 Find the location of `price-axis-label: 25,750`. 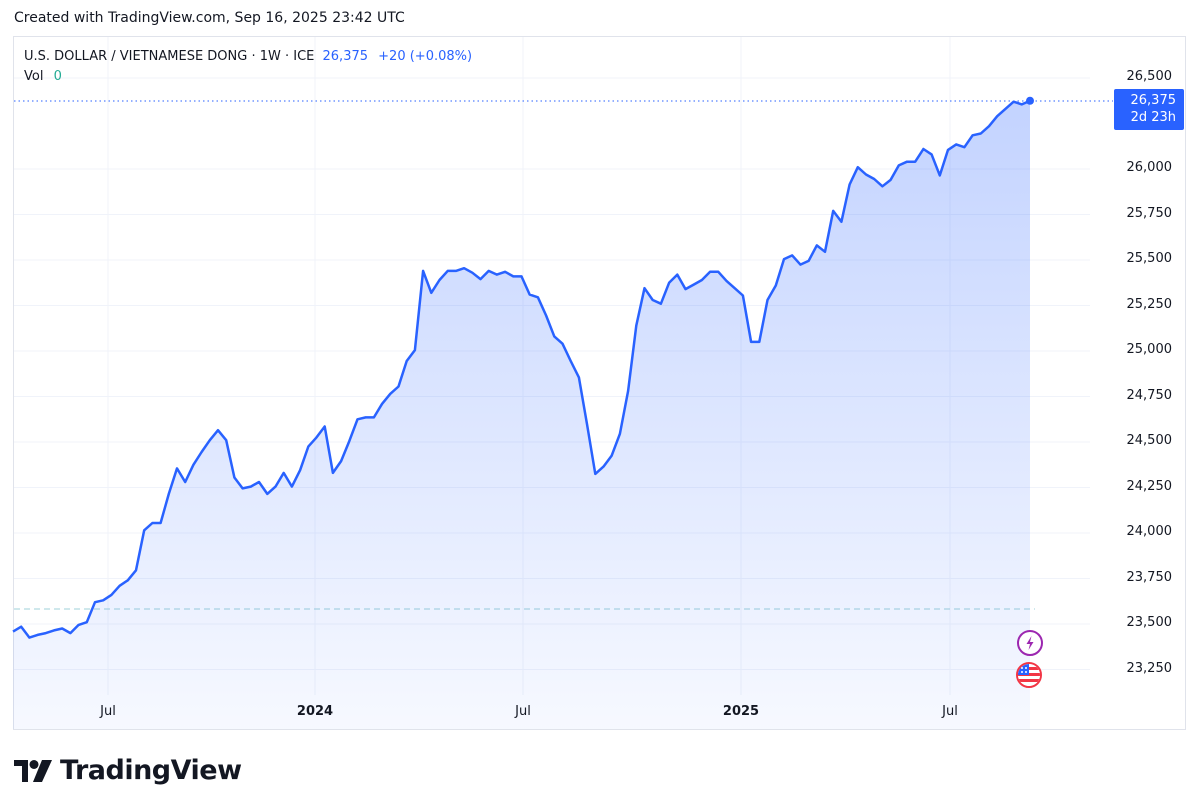

price-axis-label: 25,750 is located at coordinates (1149, 213).